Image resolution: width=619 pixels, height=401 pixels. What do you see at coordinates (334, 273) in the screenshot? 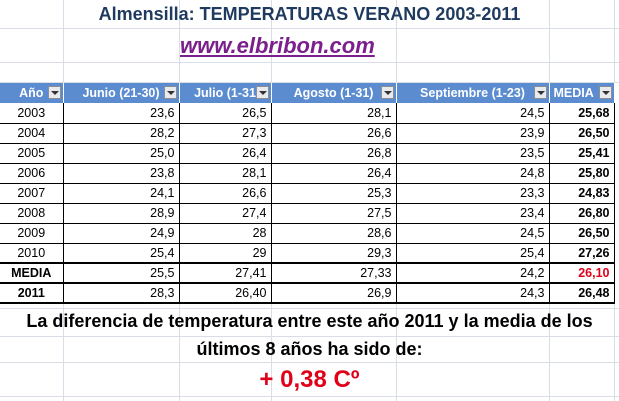
I see `table-cell: 27,33` at bounding box center [334, 273].